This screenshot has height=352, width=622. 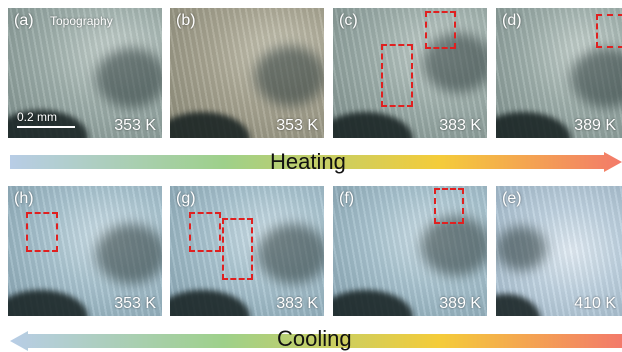 What do you see at coordinates (595, 303) in the screenshot?
I see `temperature-label: 410 K` at bounding box center [595, 303].